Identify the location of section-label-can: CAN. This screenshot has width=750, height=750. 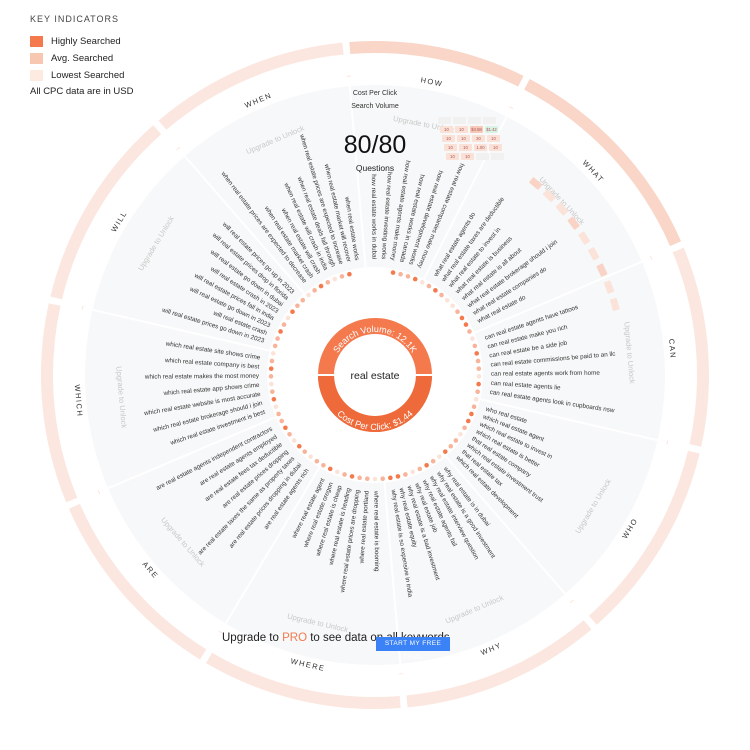
(672, 348).